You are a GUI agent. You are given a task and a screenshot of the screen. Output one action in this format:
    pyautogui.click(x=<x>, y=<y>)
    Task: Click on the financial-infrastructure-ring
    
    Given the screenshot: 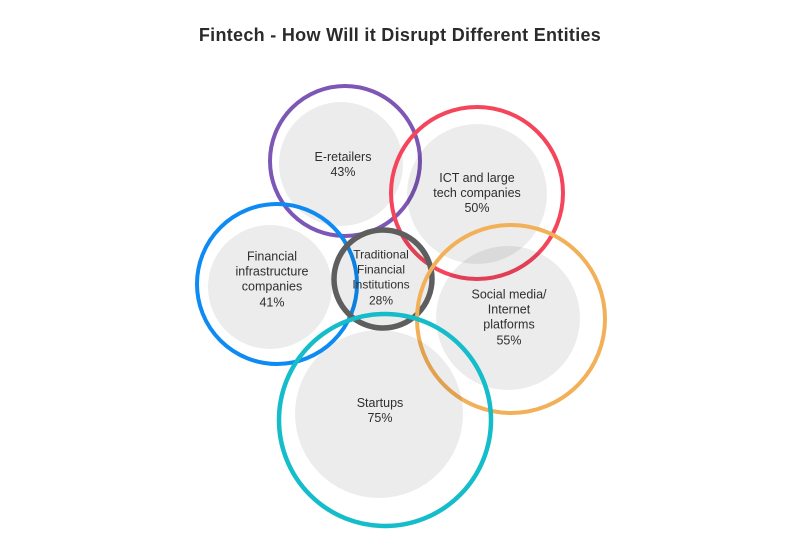 What is the action you would take?
    pyautogui.click(x=277, y=284)
    